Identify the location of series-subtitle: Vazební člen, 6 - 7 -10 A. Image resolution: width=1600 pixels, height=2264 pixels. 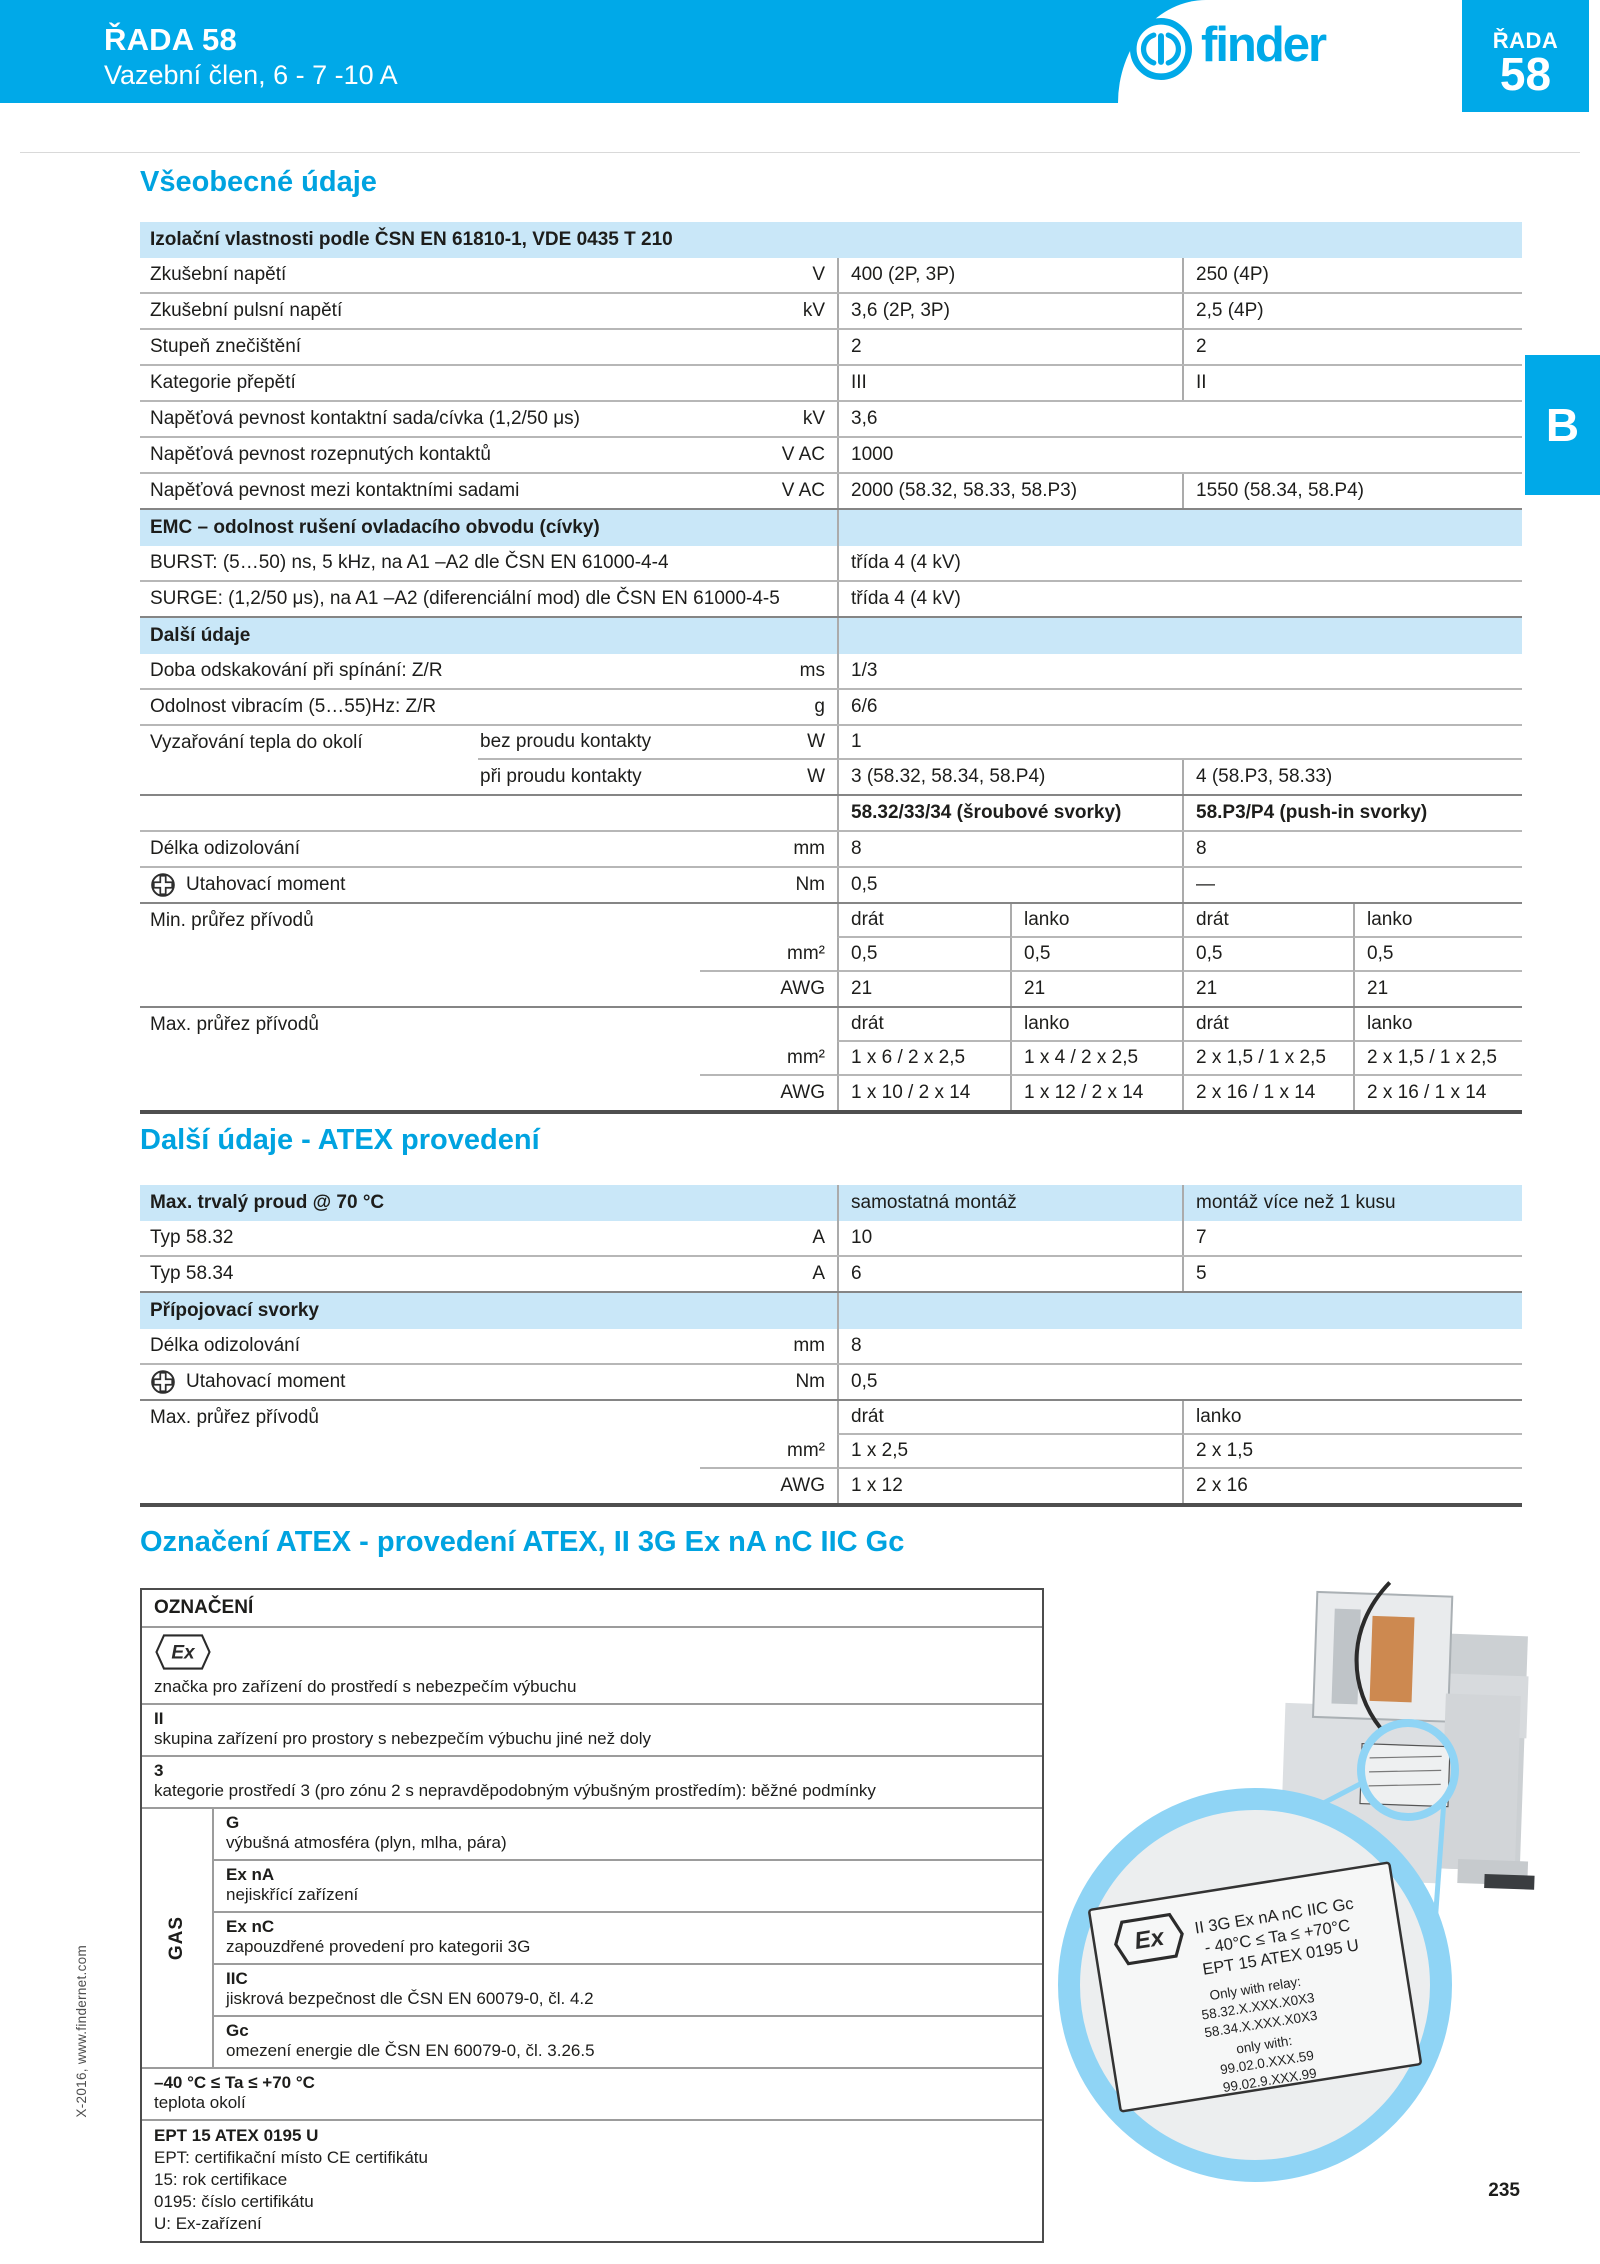
(251, 75).